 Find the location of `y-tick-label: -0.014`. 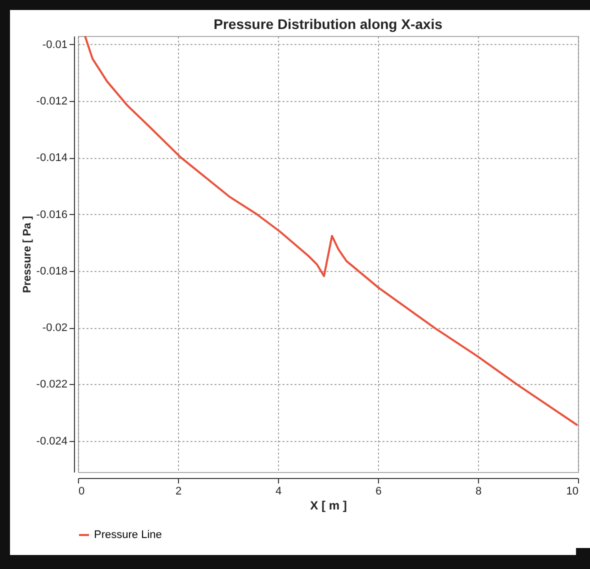

y-tick-label: -0.014 is located at coordinates (52, 158).